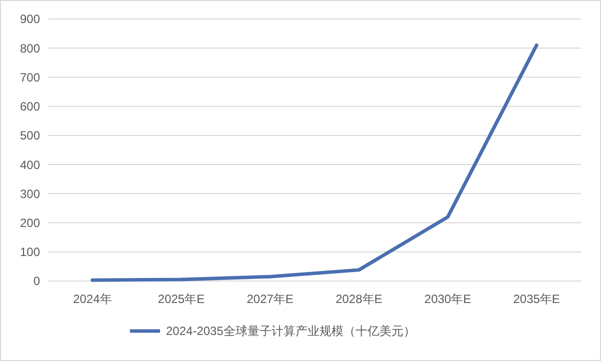 The width and height of the screenshot is (601, 361). What do you see at coordinates (30, 107) in the screenshot?
I see `y-tick-label: 600` at bounding box center [30, 107].